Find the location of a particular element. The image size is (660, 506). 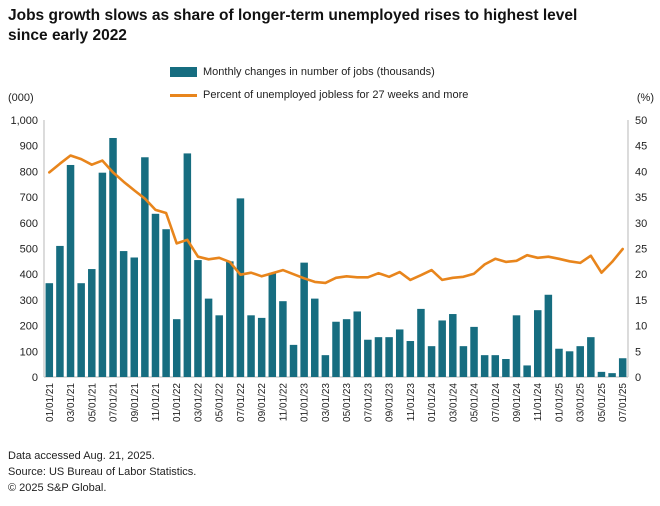

line-series-swatch-icon is located at coordinates (183, 95).